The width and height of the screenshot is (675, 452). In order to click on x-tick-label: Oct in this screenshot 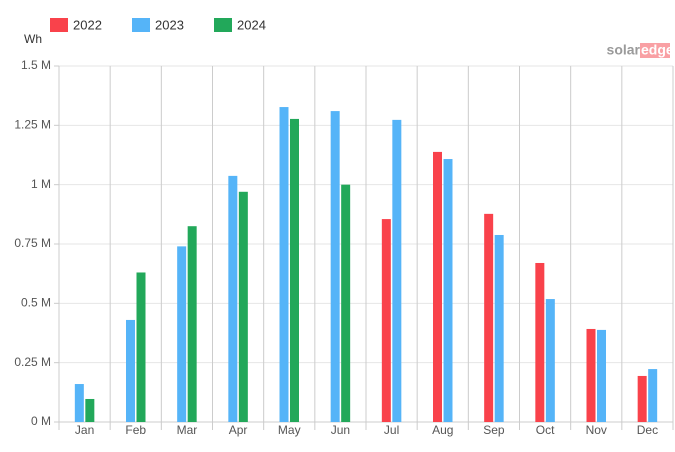, I will do `click(545, 430)`.